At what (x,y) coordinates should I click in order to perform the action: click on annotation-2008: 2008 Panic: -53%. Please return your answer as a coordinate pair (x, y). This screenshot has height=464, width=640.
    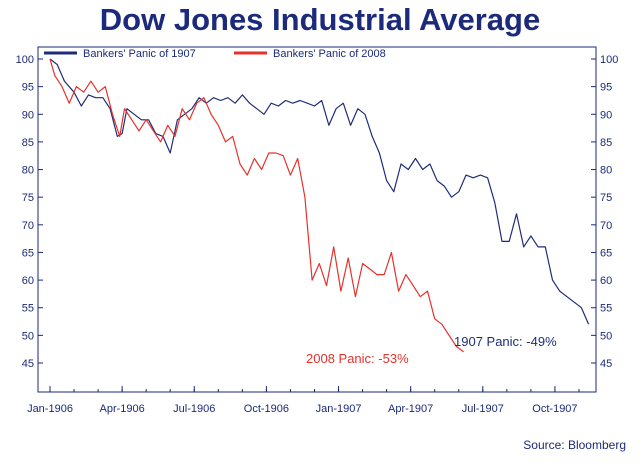
    Looking at the image, I should click on (357, 358).